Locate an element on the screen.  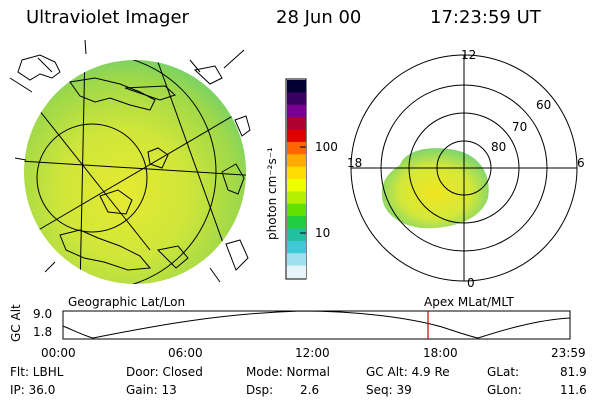
info-dsp-label: Dsp: is located at coordinates (260, 390).